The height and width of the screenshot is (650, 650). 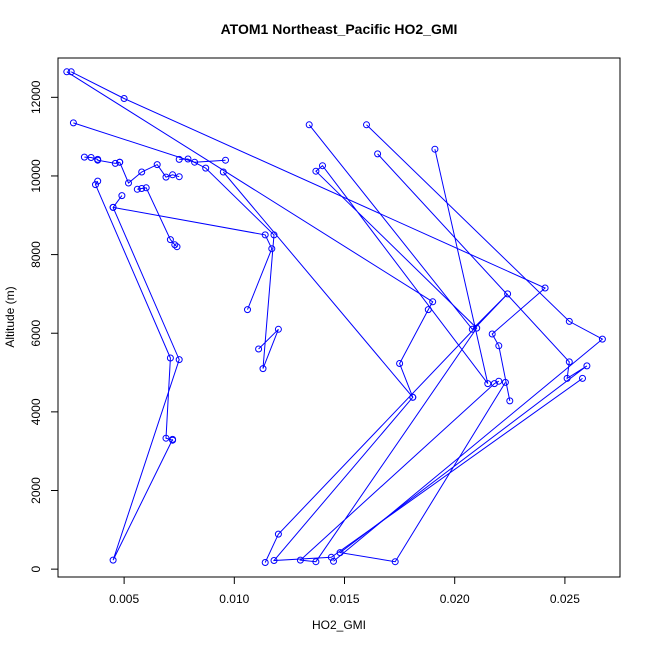 What do you see at coordinates (36, 254) in the screenshot?
I see `y-tick-label: 8000` at bounding box center [36, 254].